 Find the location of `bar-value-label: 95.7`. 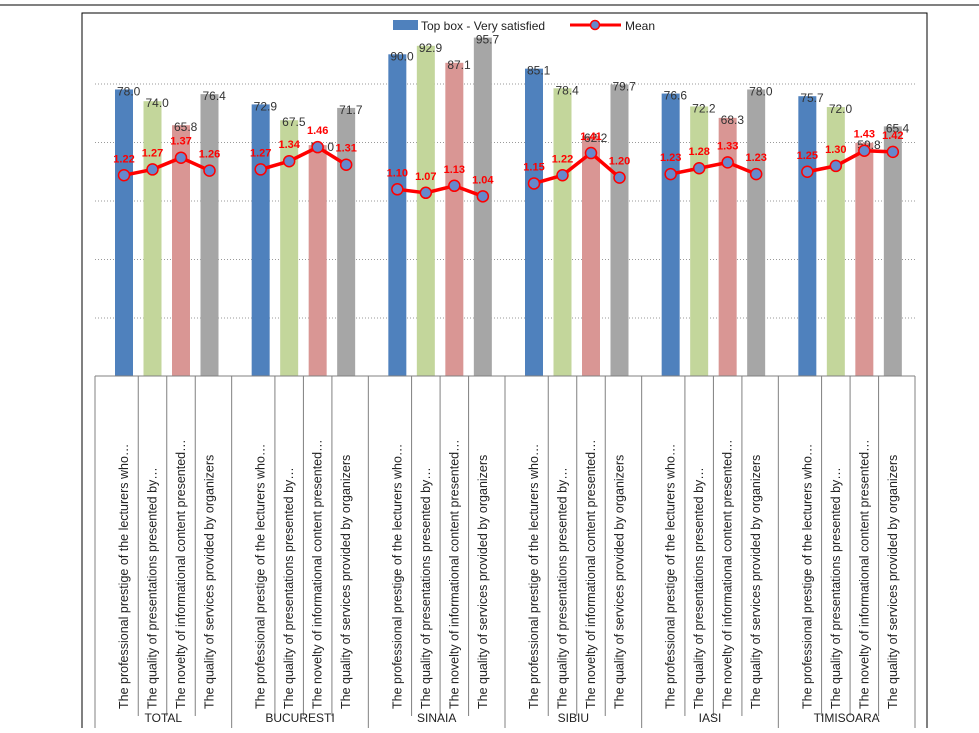

bar-value-label: 95.7 is located at coordinates (488, 40).